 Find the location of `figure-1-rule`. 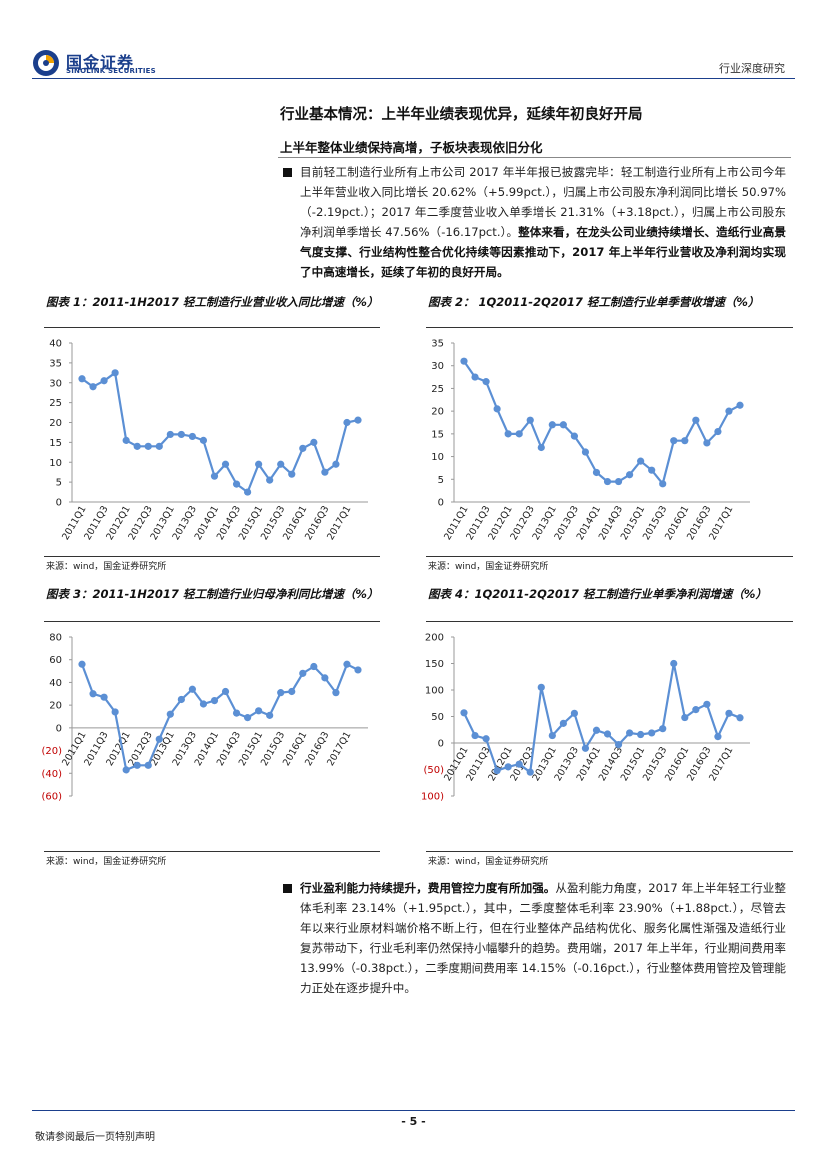

figure-1-rule is located at coordinates (212, 327).